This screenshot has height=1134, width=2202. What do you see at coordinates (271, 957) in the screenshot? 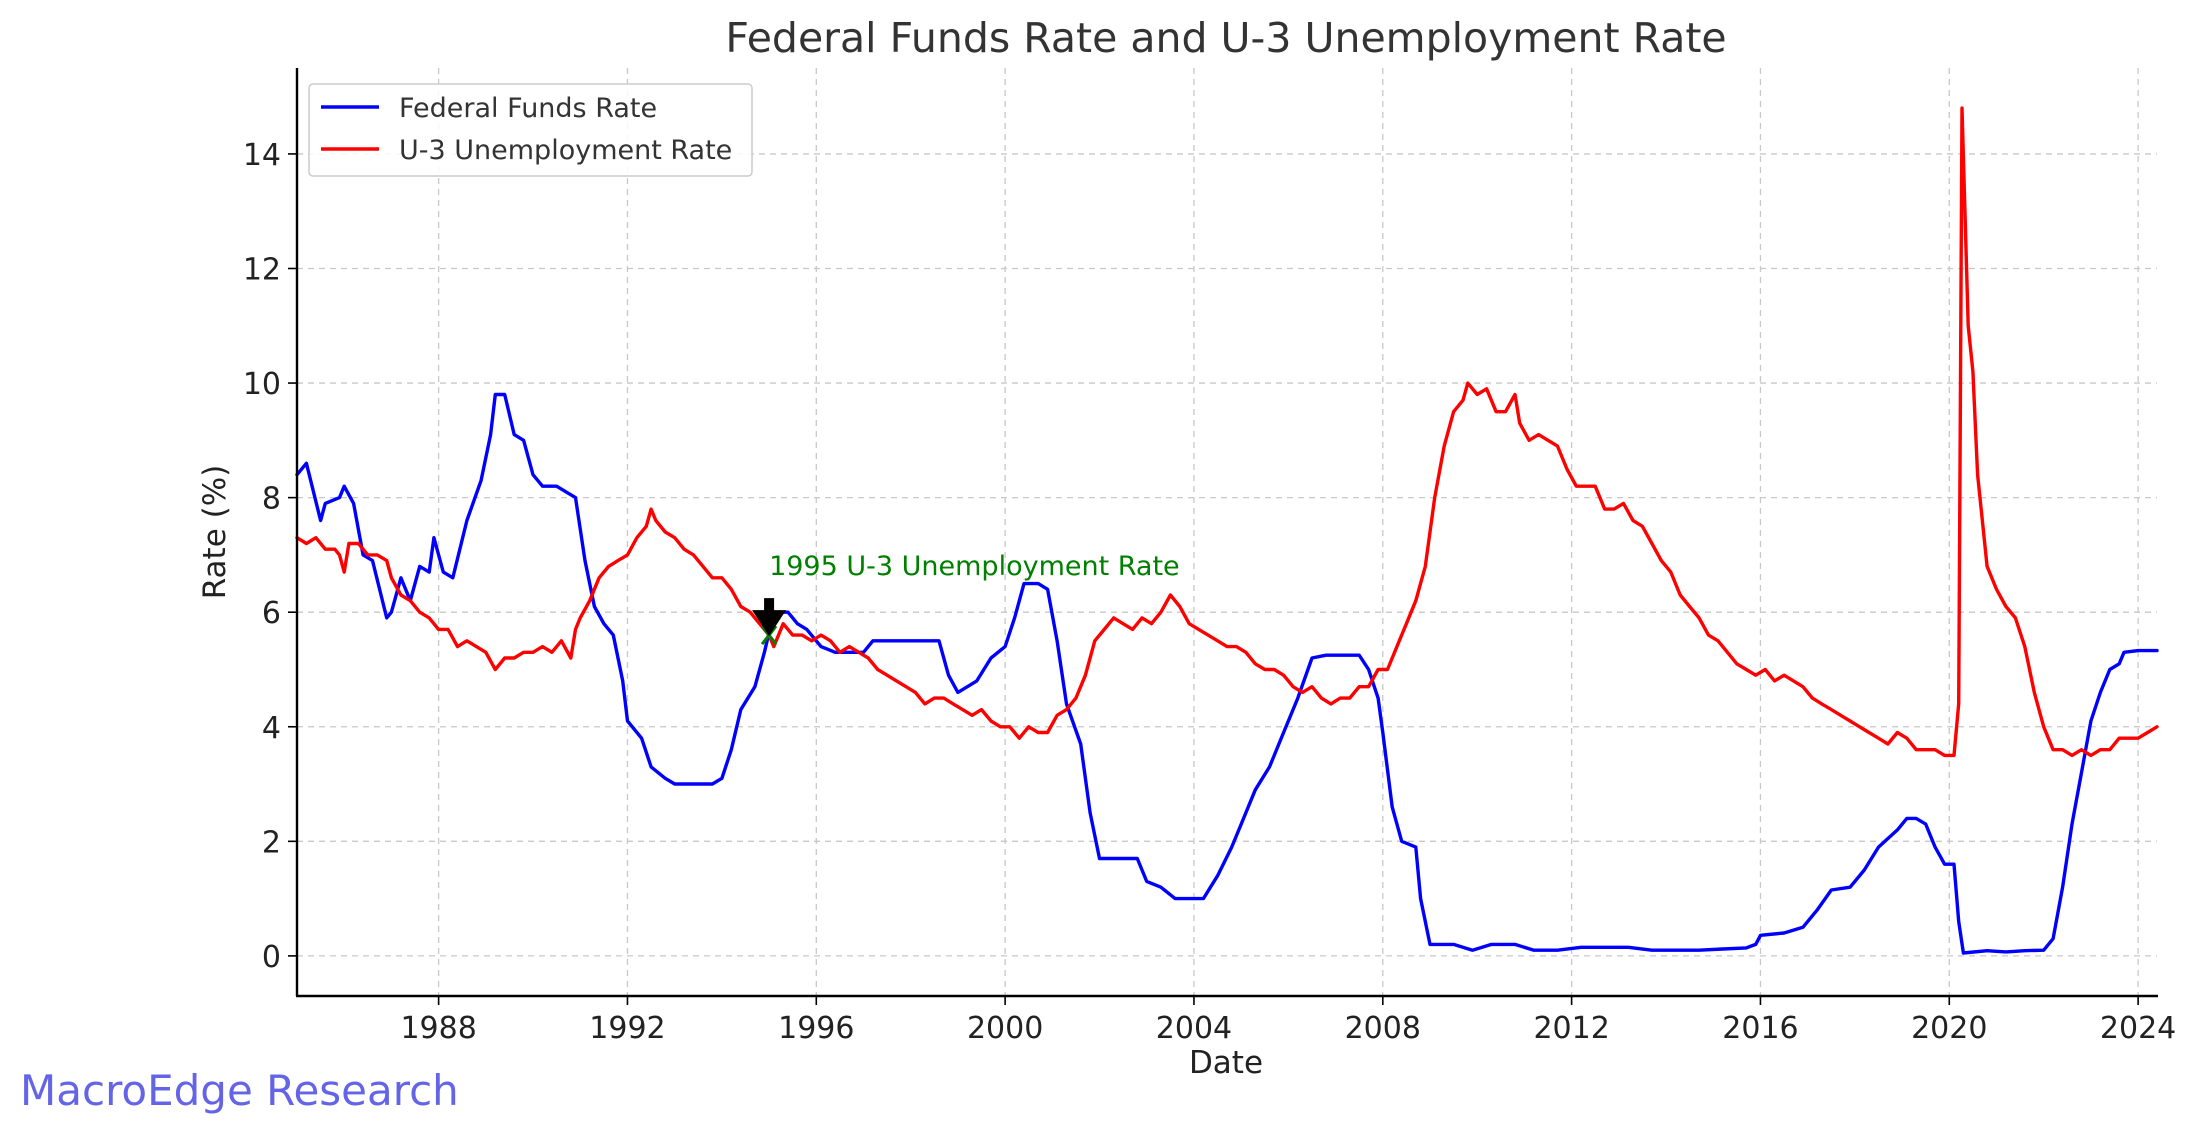
I see `y-tick-label: 0` at bounding box center [271, 957].